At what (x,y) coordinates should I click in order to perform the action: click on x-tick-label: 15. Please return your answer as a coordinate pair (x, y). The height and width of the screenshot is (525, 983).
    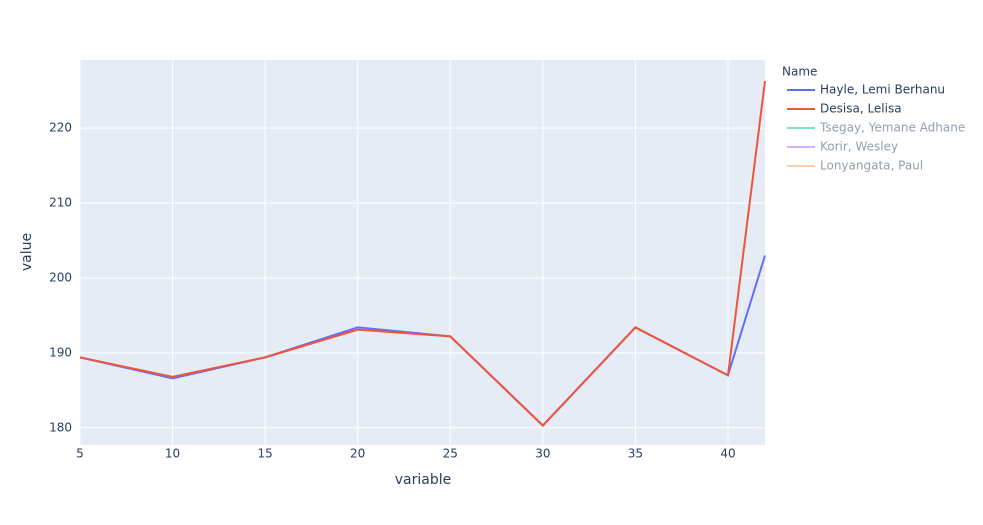
    Looking at the image, I should click on (264, 454).